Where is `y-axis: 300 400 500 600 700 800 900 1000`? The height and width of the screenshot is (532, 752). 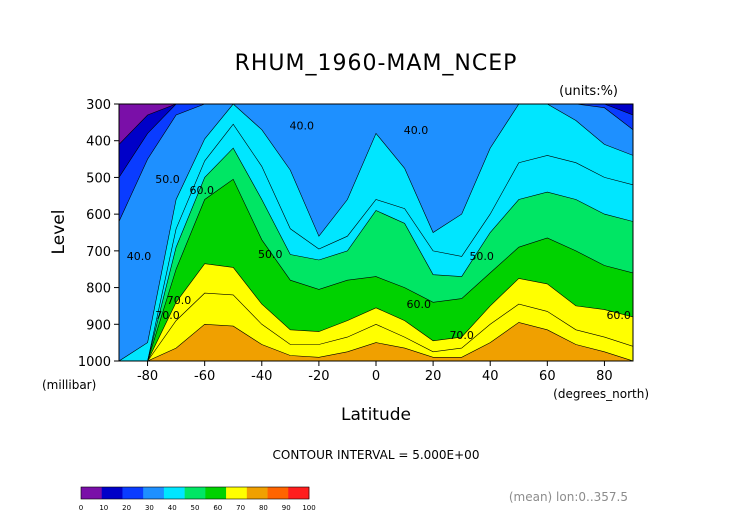 y-axis: 300 400 500 600 700 800 900 1000 is located at coordinates (98, 234).